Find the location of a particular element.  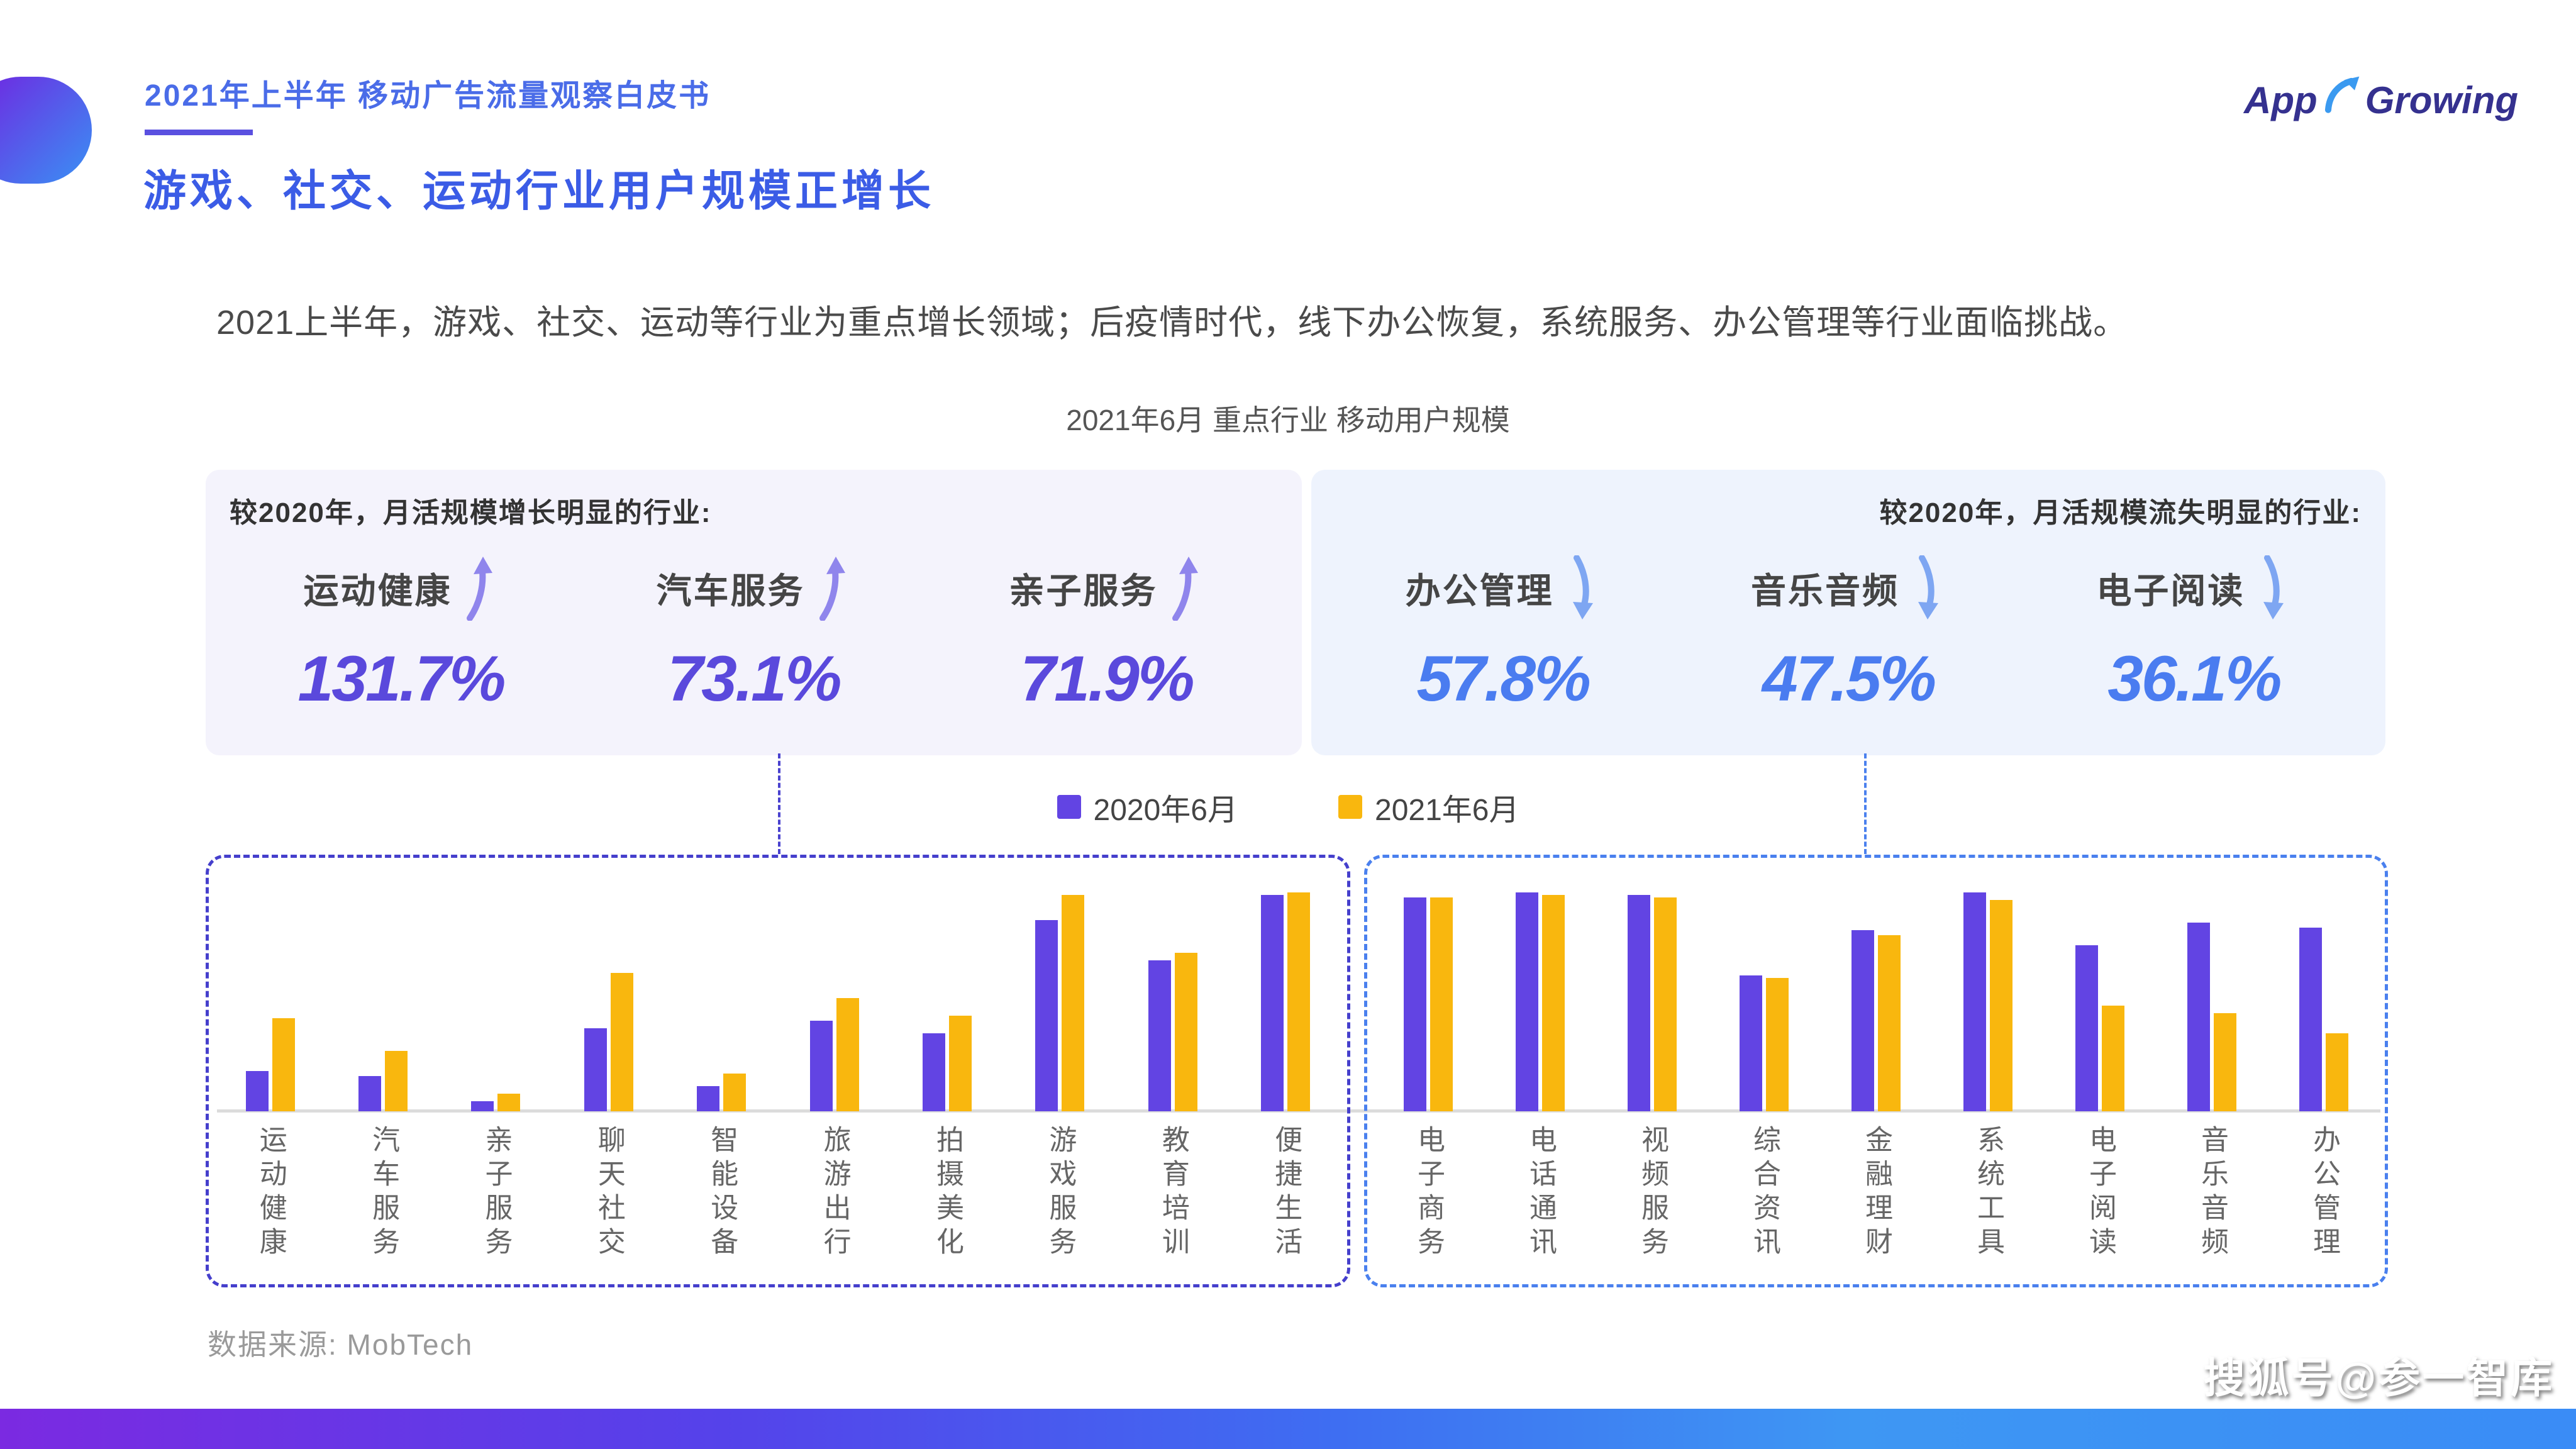

x-axis-label: 电子商务 is located at coordinates (1428, 1193).